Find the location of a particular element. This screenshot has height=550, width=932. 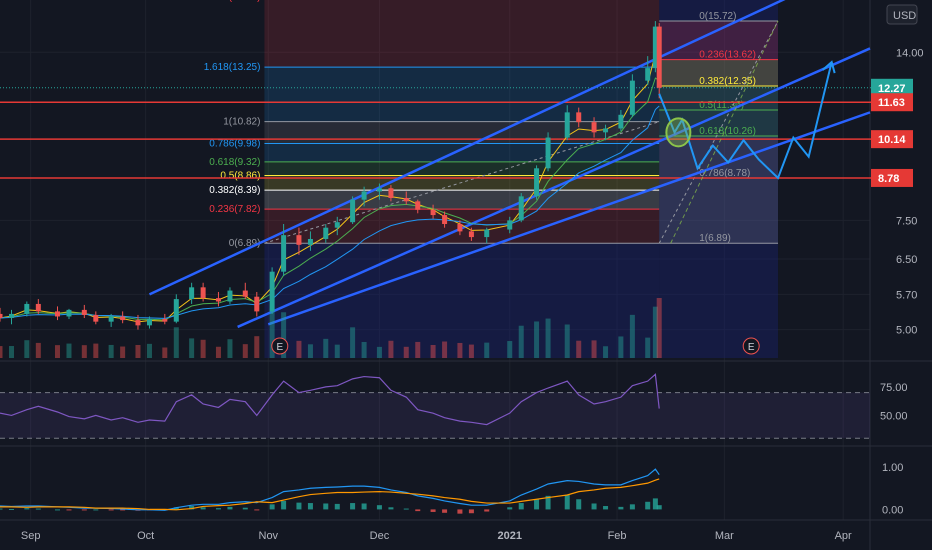

time-tick-6: Mar is located at coordinates (724, 536).